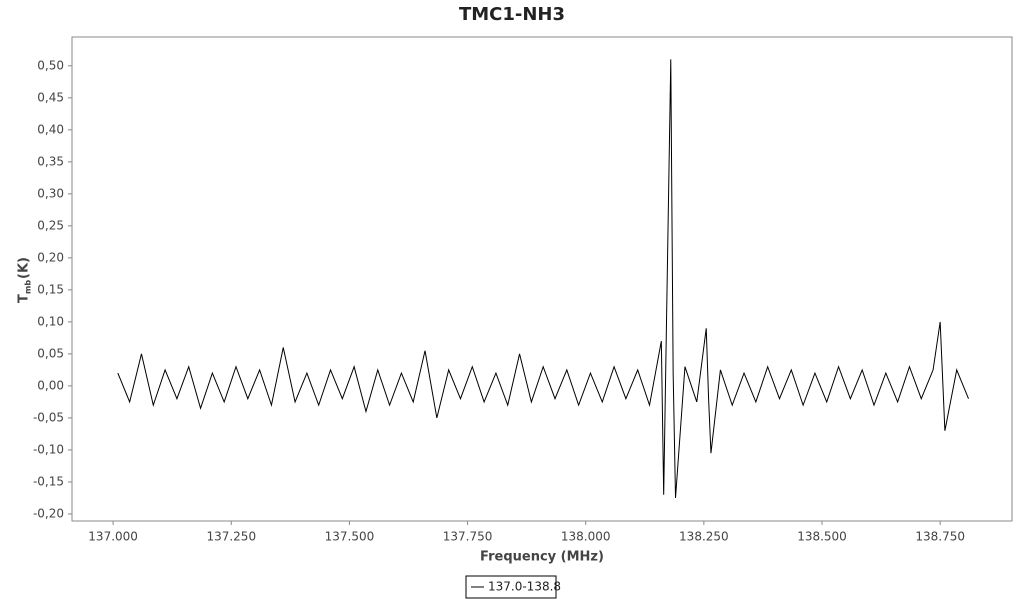  Describe the element at coordinates (50, 321) in the screenshot. I see `y-tick-label: 0,10` at that location.